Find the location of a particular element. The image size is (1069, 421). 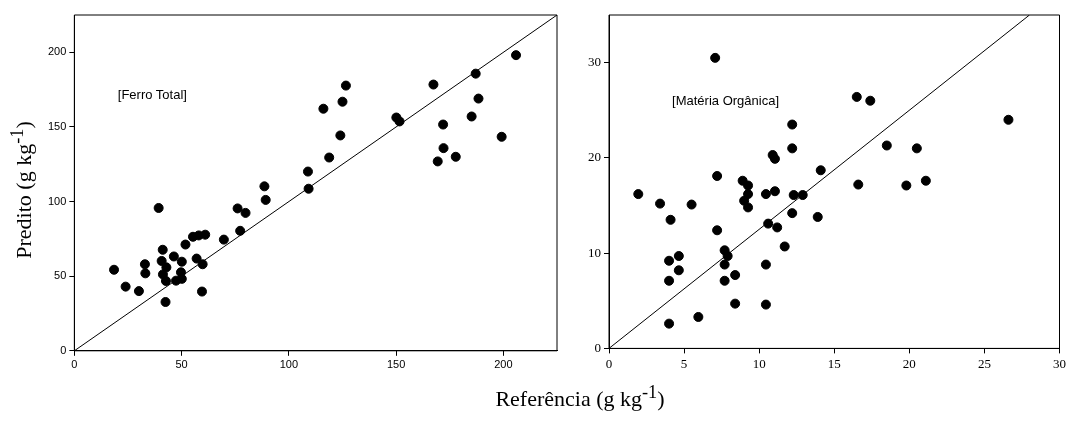

x-tick-label: 30 is located at coordinates (1059, 363).